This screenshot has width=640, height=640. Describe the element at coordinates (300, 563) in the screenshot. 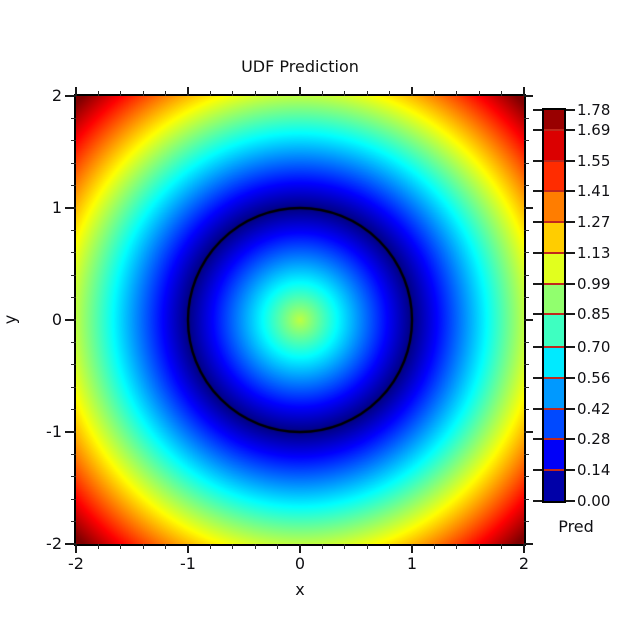

I see `x-tick-label: 0` at that location.